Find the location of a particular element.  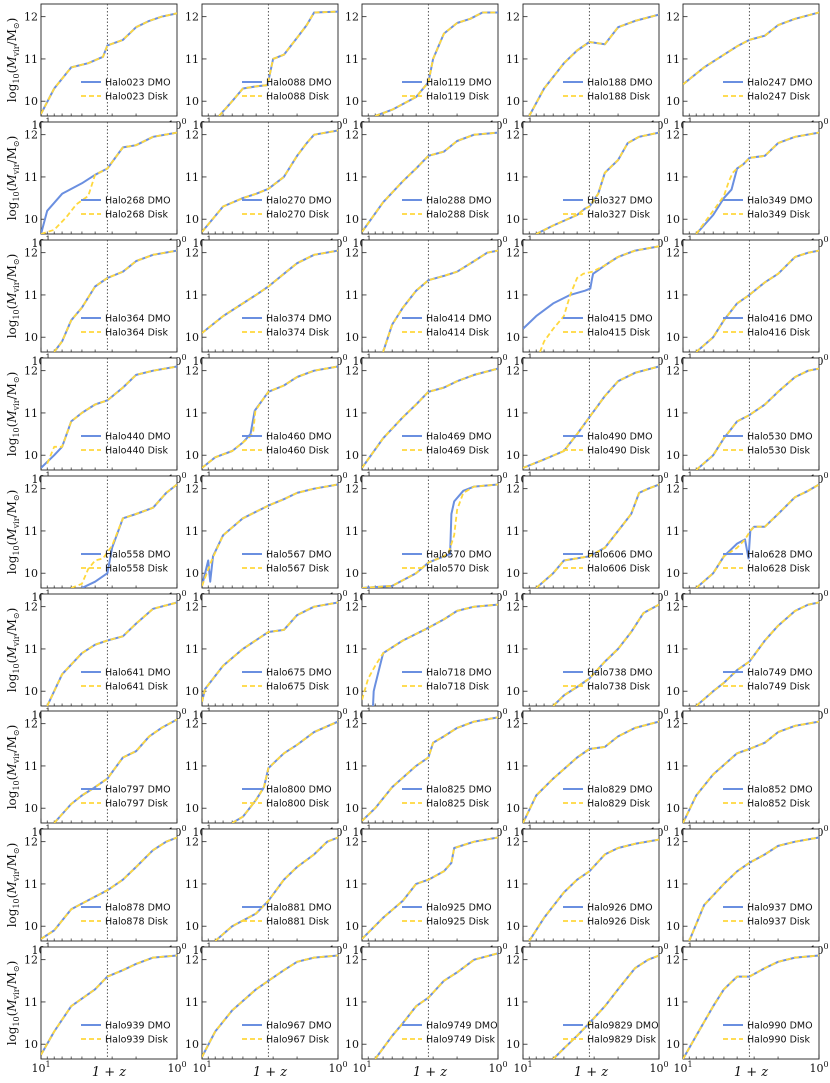

legend-disk-label: Halo738 Disk is located at coordinates (618, 687).